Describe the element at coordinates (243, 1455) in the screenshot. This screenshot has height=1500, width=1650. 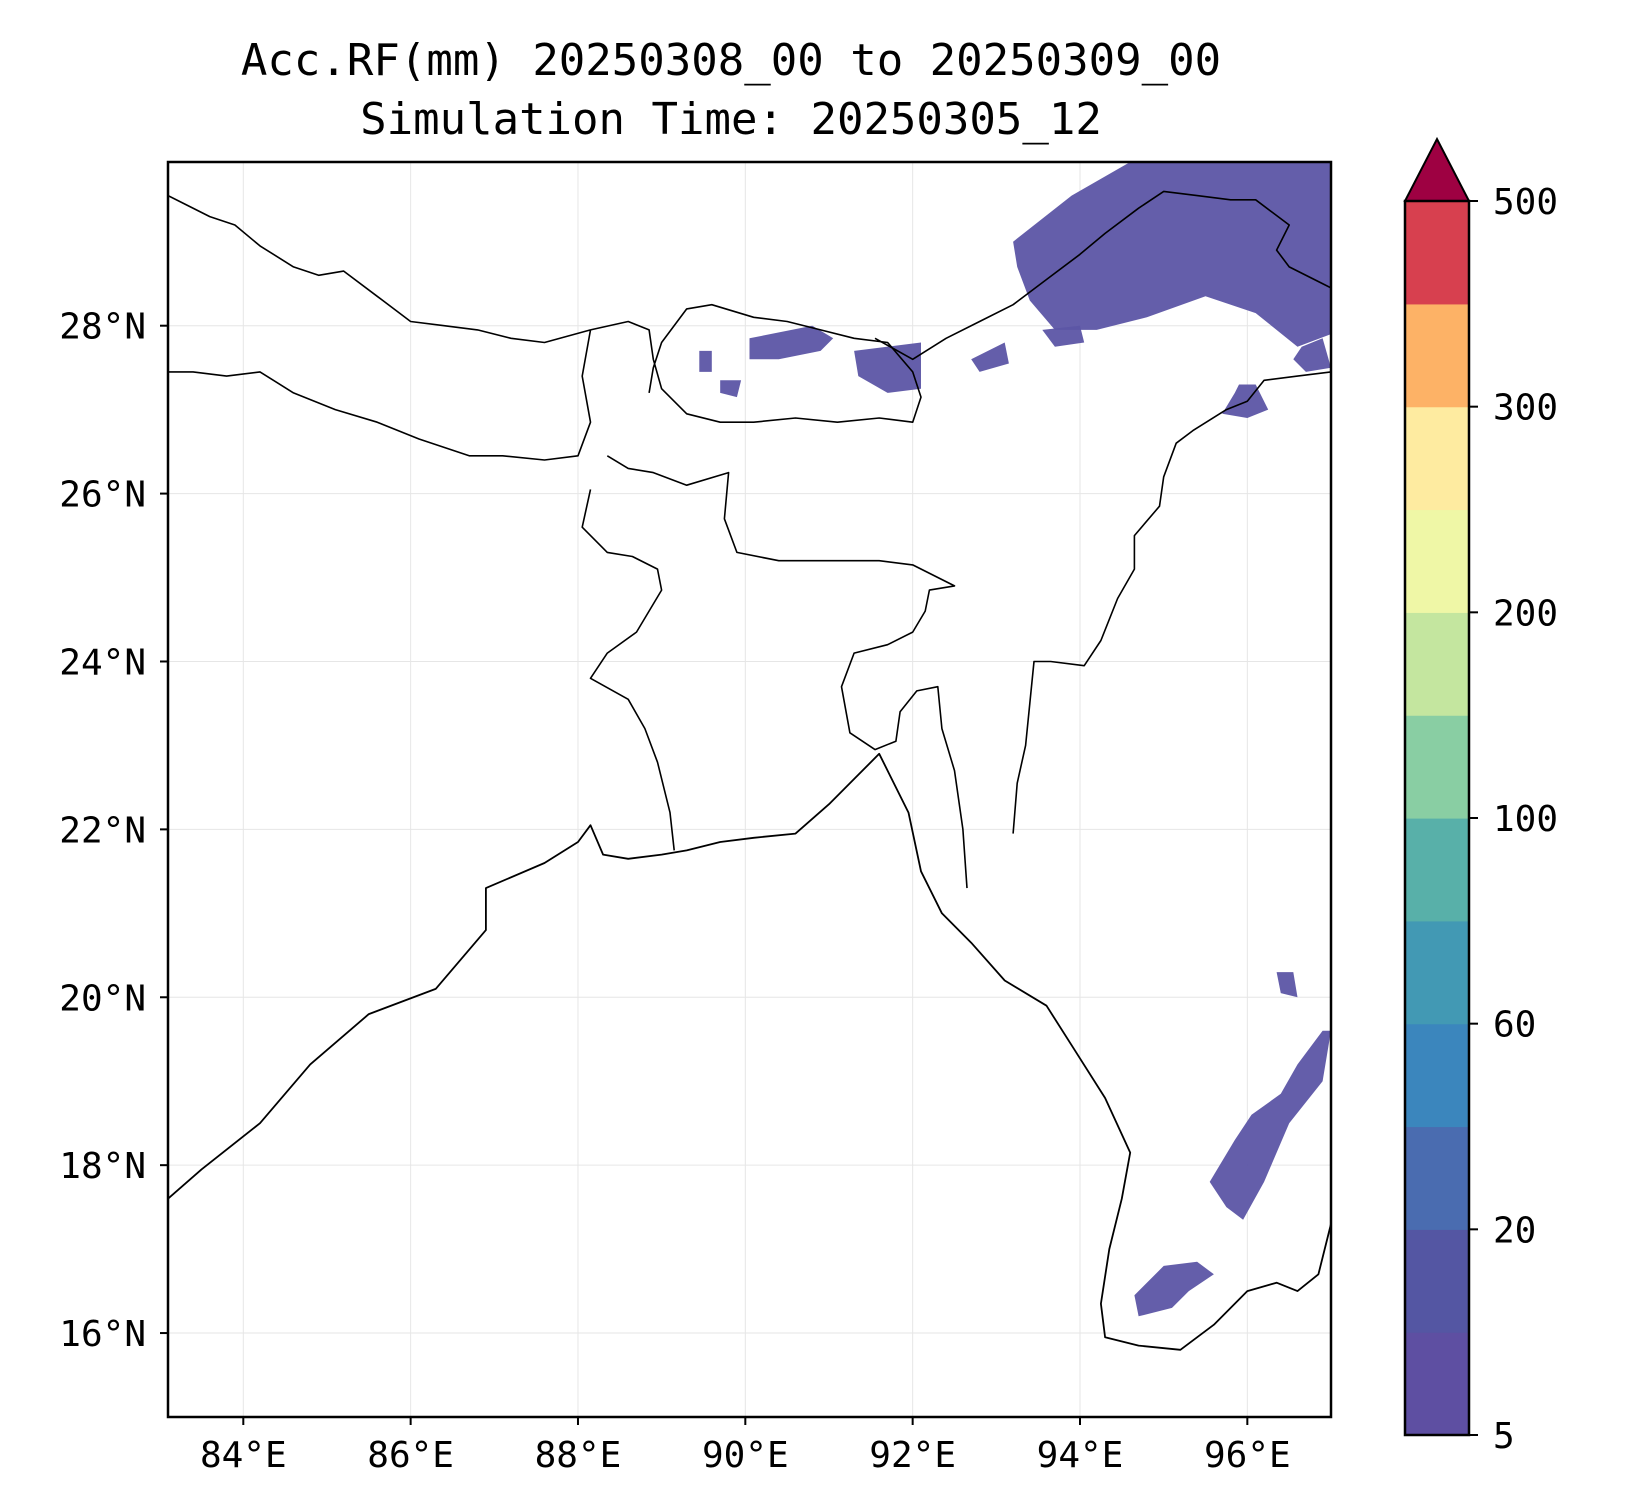
I see `x-tick-label-0: 84°E` at that location.